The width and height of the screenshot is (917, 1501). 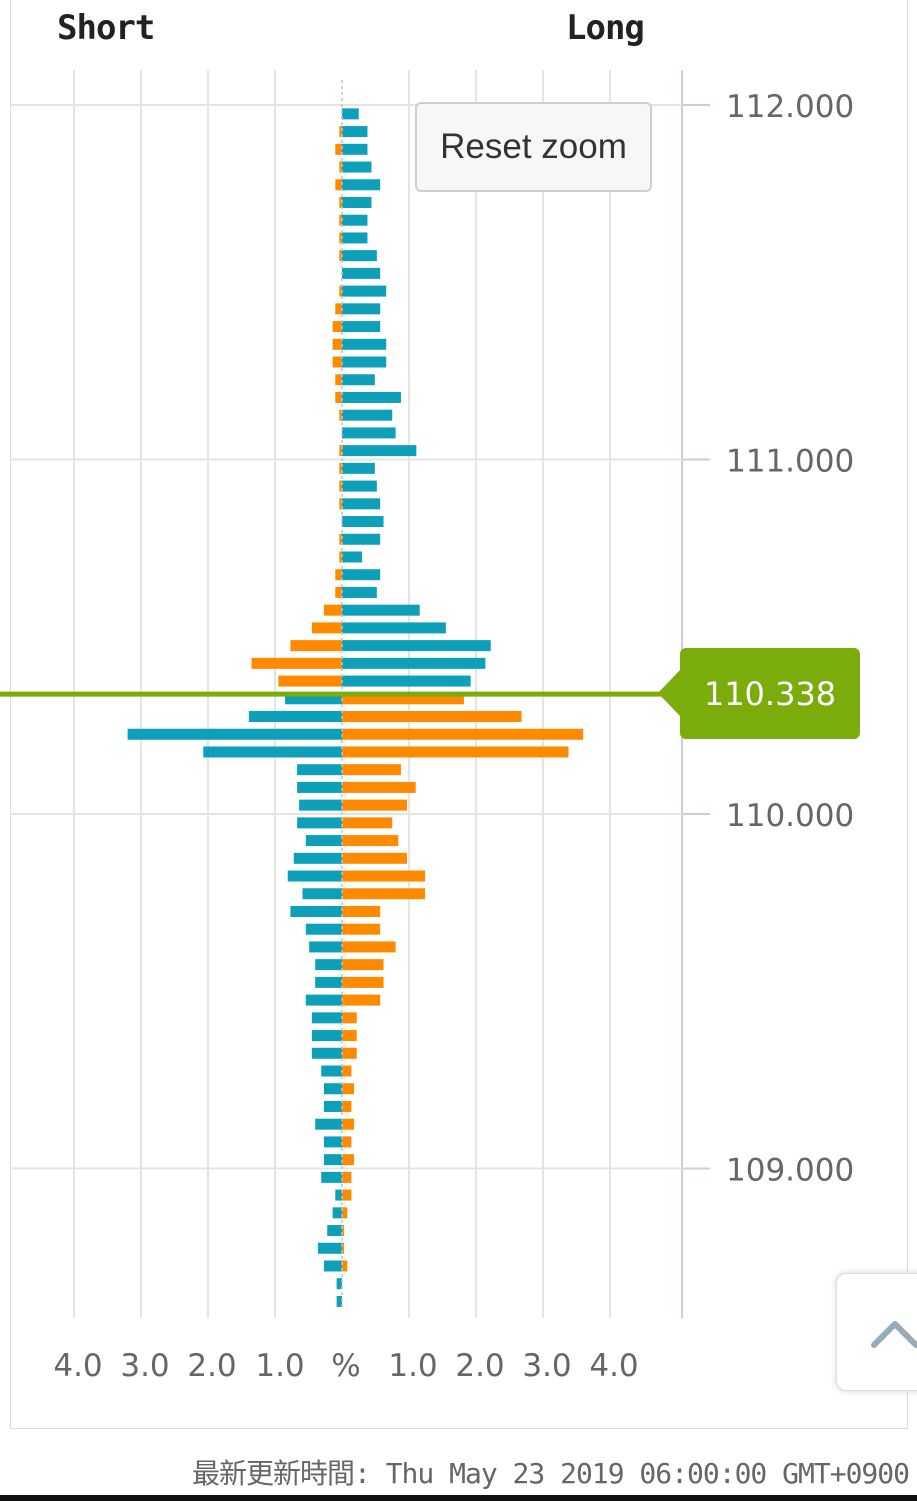 What do you see at coordinates (345, 1366) in the screenshot?
I see `x-tick-label: %` at bounding box center [345, 1366].